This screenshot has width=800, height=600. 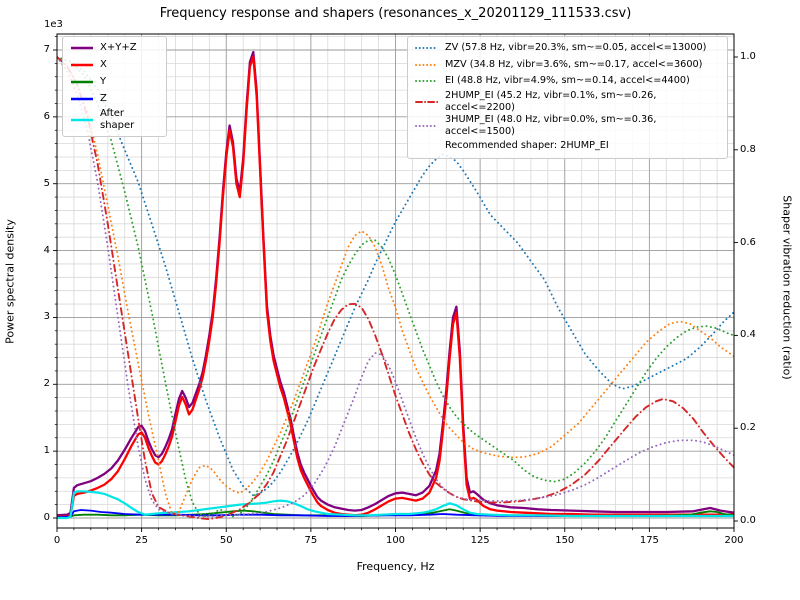 I want to click on y-tick-label-left: 3, so click(x=46, y=317).